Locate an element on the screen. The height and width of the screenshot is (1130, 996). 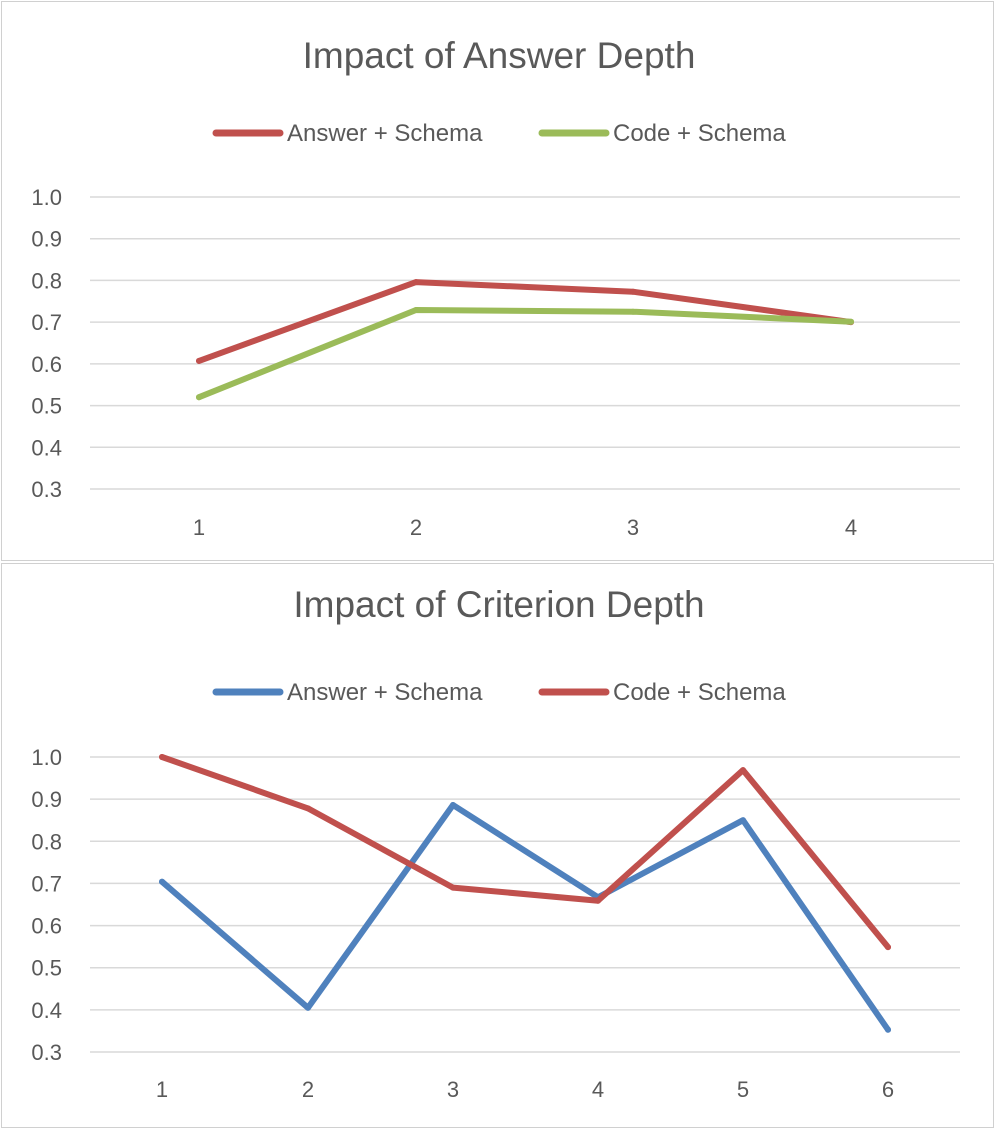
criterion-depth-x-tick-label: 5 is located at coordinates (743, 1089).